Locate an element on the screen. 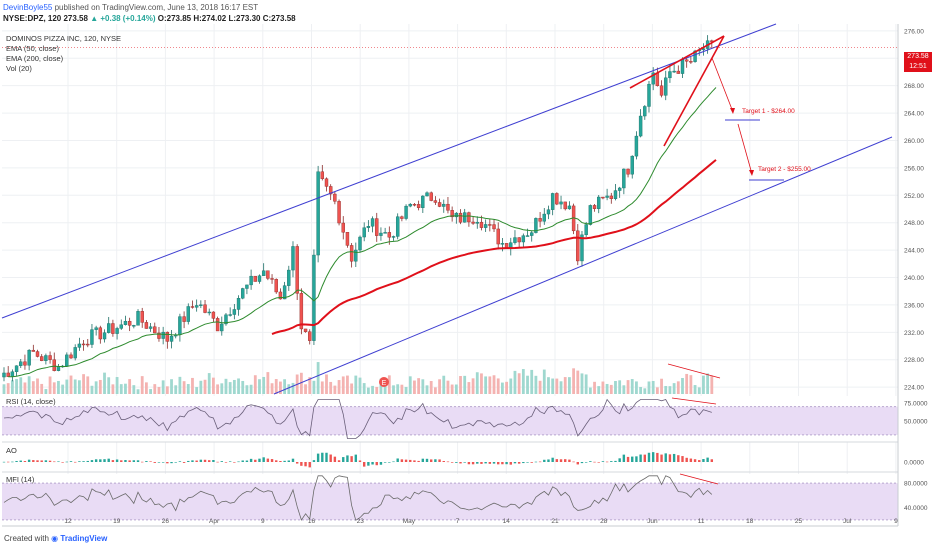  legend-main: DOMINOS PIZZA INC, 120, NYSE is located at coordinates (64, 38).